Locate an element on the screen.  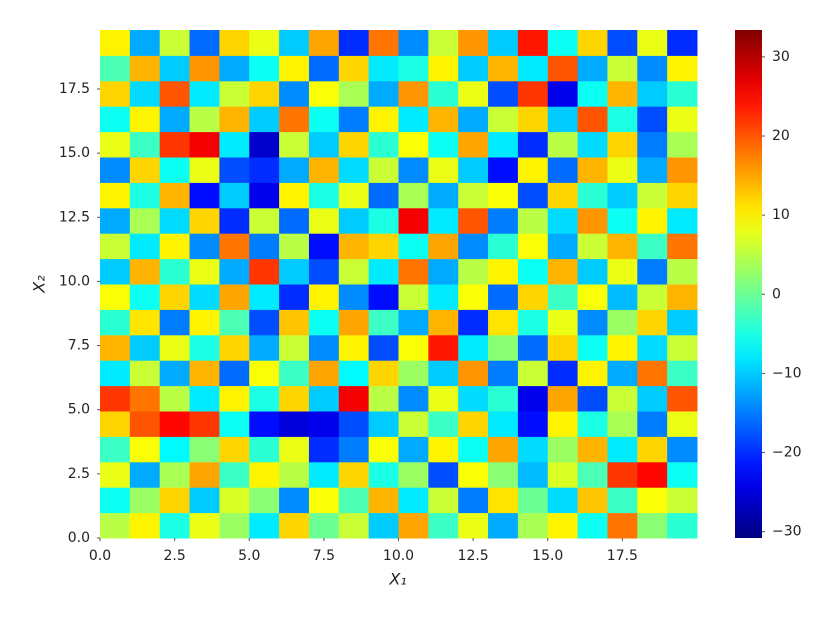
y-tick-label: 7.5 is located at coordinates (79, 346).